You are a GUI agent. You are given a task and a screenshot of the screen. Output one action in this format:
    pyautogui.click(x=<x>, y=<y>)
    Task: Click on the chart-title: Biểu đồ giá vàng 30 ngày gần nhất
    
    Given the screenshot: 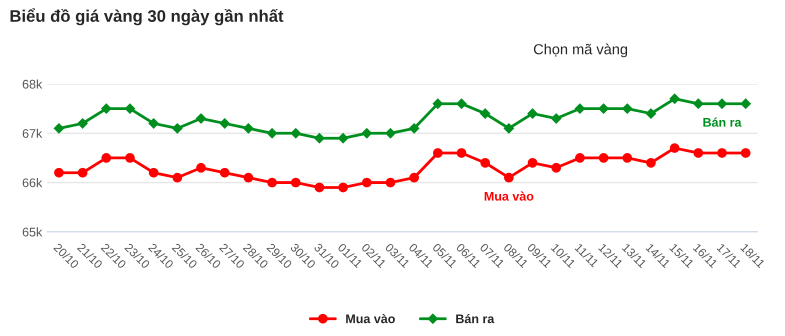 What is the action you would take?
    pyautogui.click(x=147, y=17)
    